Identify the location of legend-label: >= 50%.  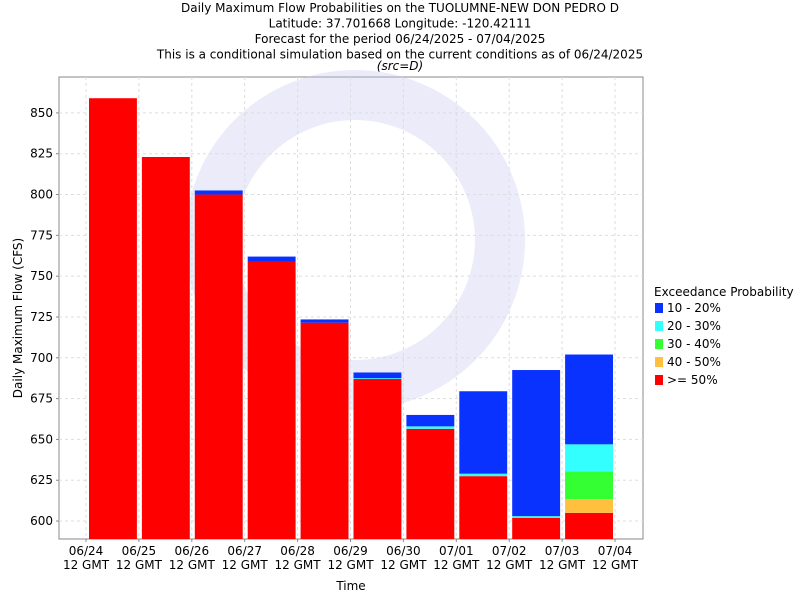
(692, 380).